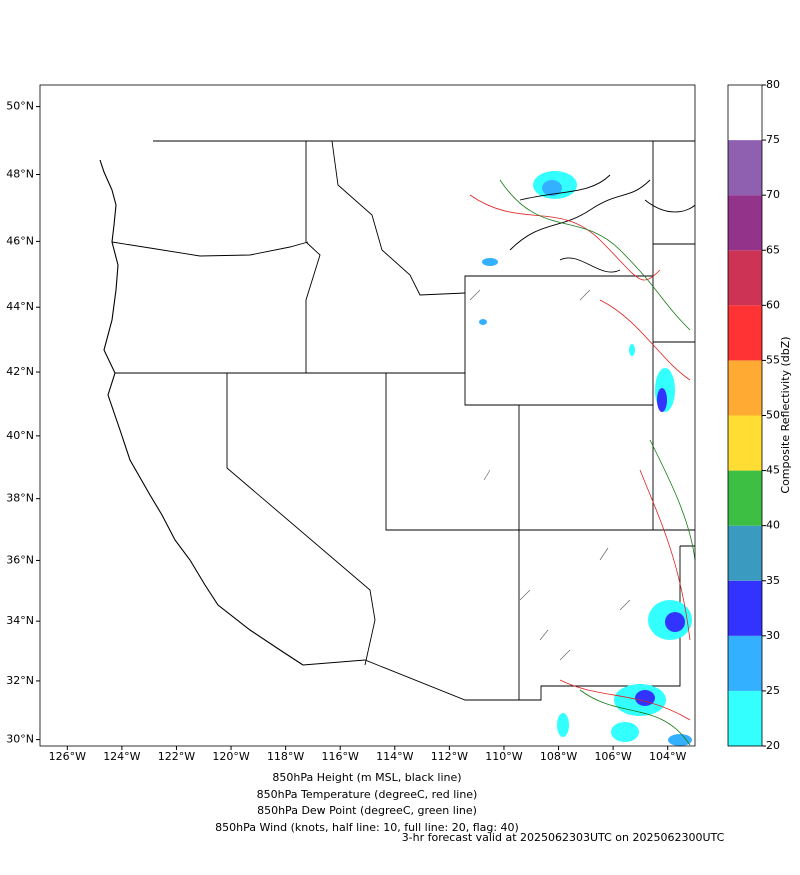 This screenshot has height=875, width=800. Describe the element at coordinates (503, 756) in the screenshot. I see `x-tick-label: 110°W` at that location.